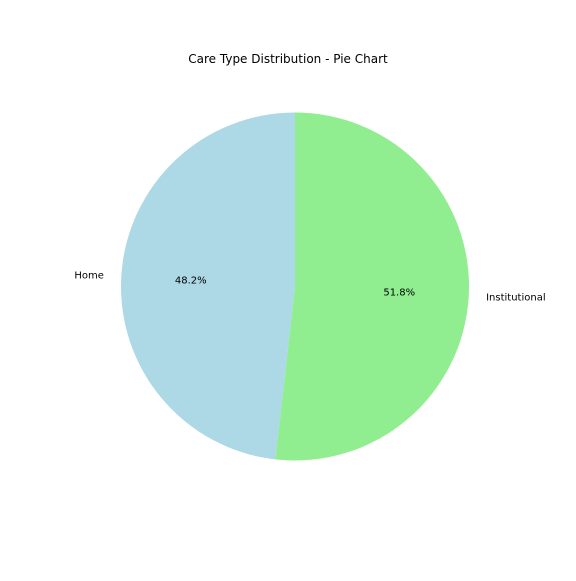 This screenshot has height=581, width=576. I want to click on slice-percent-home: 48.2%, so click(191, 281).